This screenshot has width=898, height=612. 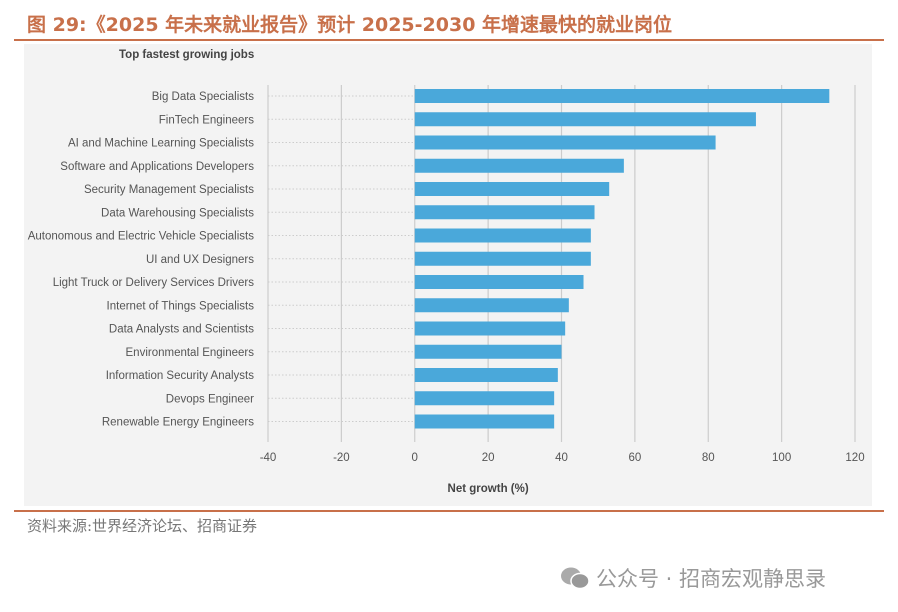 I want to click on category-label: Data Analysts and Scientists, so click(x=181, y=330).